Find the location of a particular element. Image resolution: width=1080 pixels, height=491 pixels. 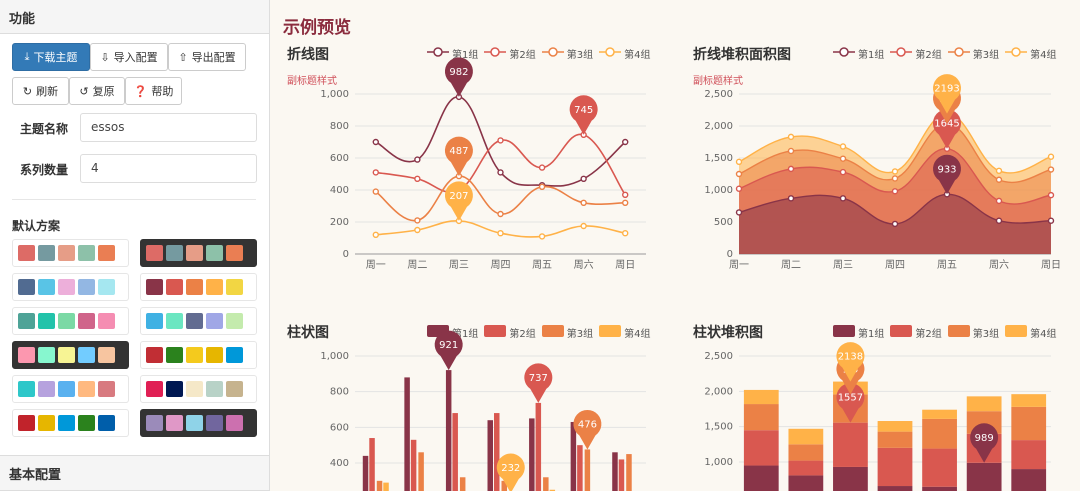

max-marker: 982 is located at coordinates (458, 77).